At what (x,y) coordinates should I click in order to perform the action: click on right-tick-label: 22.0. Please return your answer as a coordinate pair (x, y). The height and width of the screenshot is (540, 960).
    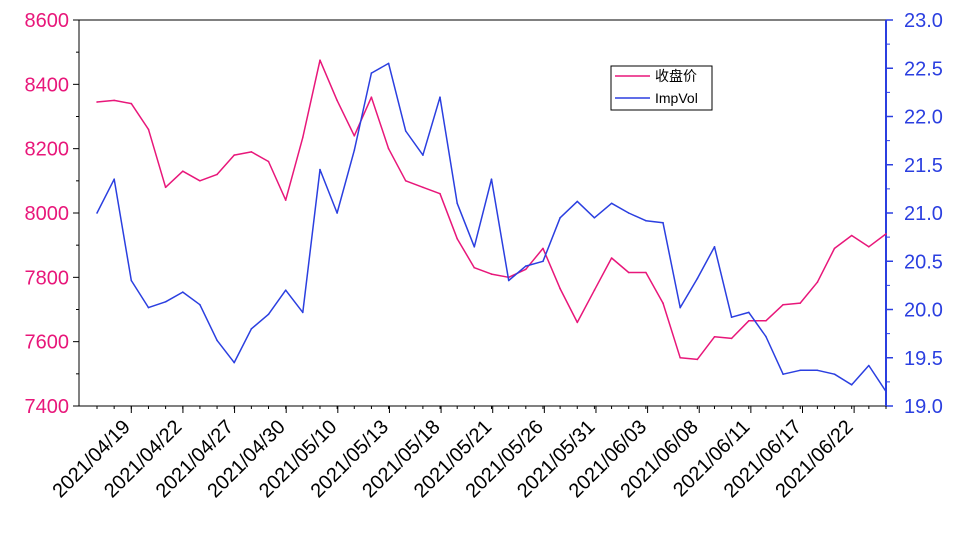
    Looking at the image, I should click on (923, 118).